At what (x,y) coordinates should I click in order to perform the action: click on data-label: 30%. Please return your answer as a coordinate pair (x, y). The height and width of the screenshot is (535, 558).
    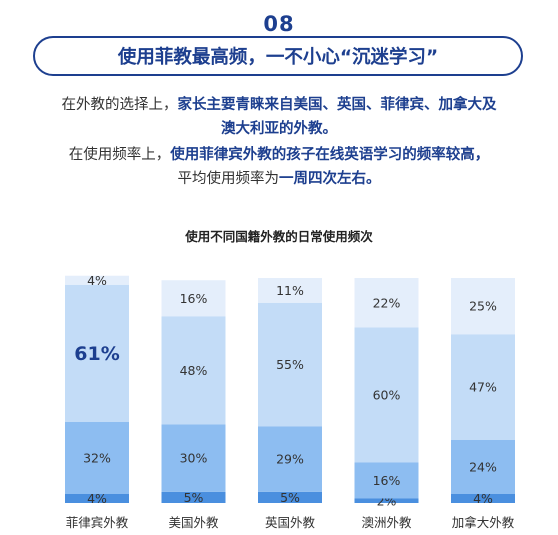
    Looking at the image, I should click on (194, 458).